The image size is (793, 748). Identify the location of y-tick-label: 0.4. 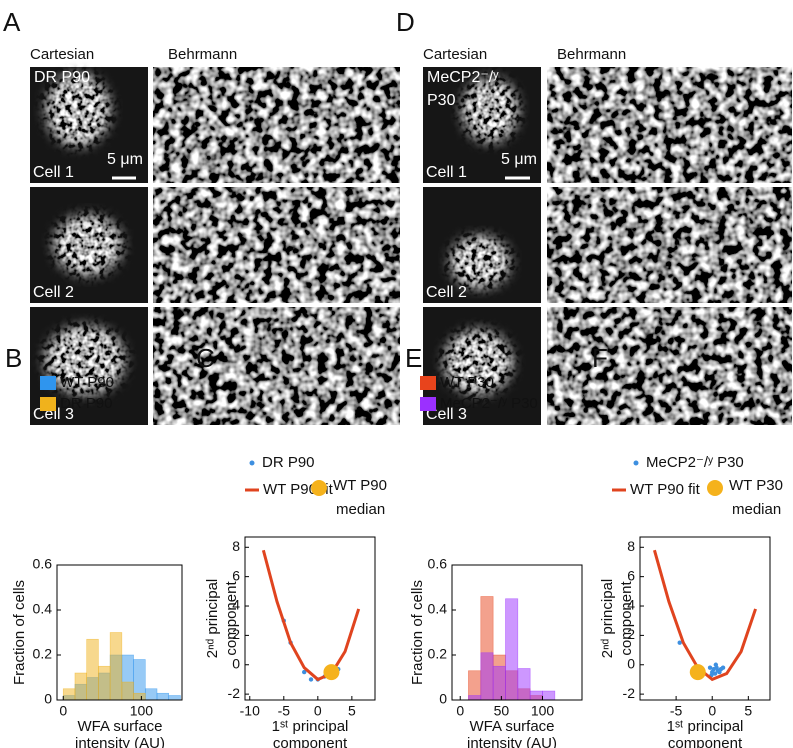
(438, 609).